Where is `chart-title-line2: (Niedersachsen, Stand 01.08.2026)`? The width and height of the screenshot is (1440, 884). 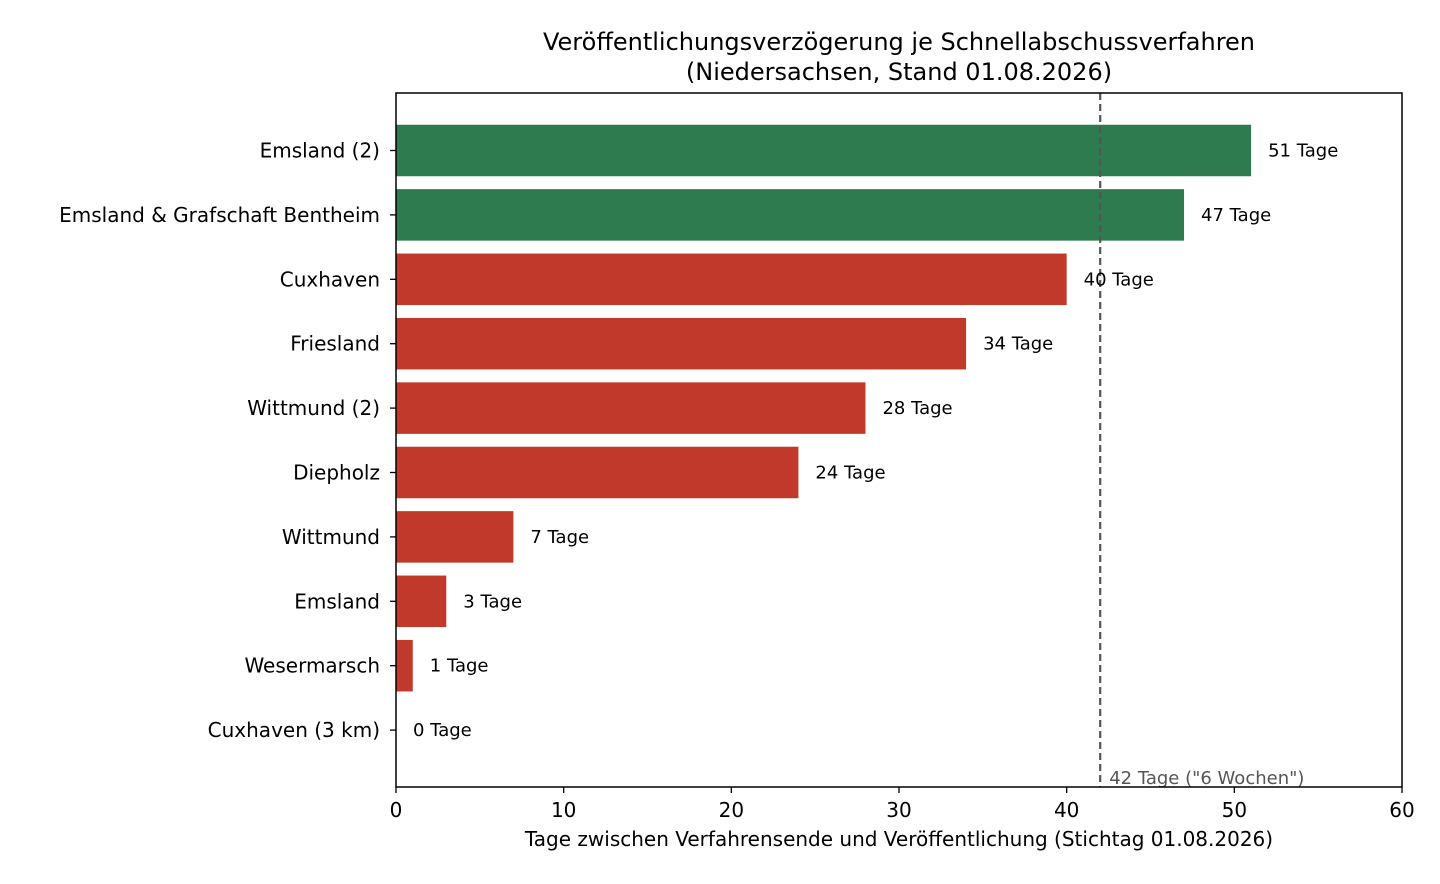
chart-title-line2: (Niedersachsen, Stand 01.08.2026) is located at coordinates (899, 72).